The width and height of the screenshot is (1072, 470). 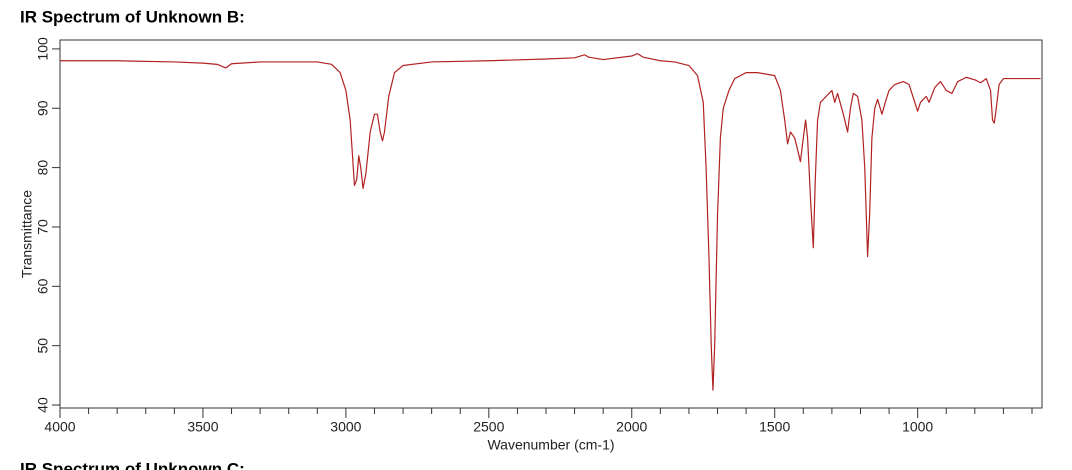 I want to click on x-tick-label: 3000, so click(x=345, y=427).